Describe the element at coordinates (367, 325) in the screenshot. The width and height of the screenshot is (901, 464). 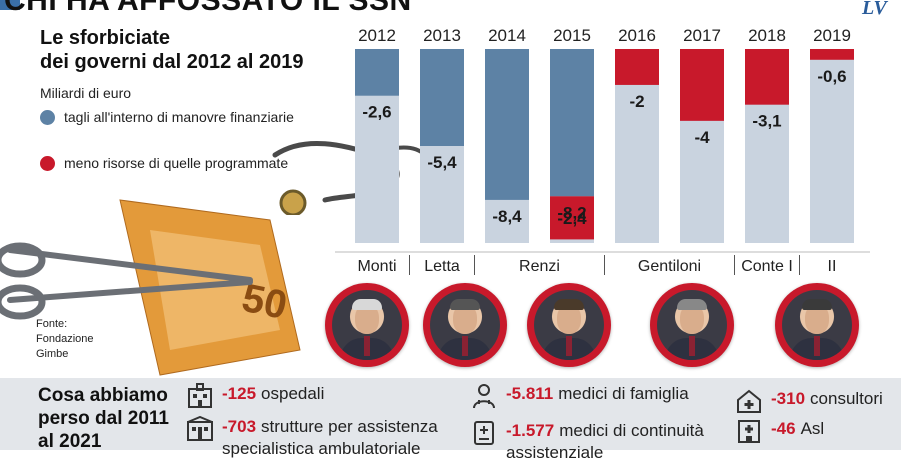
I see `portrait-monti` at that location.